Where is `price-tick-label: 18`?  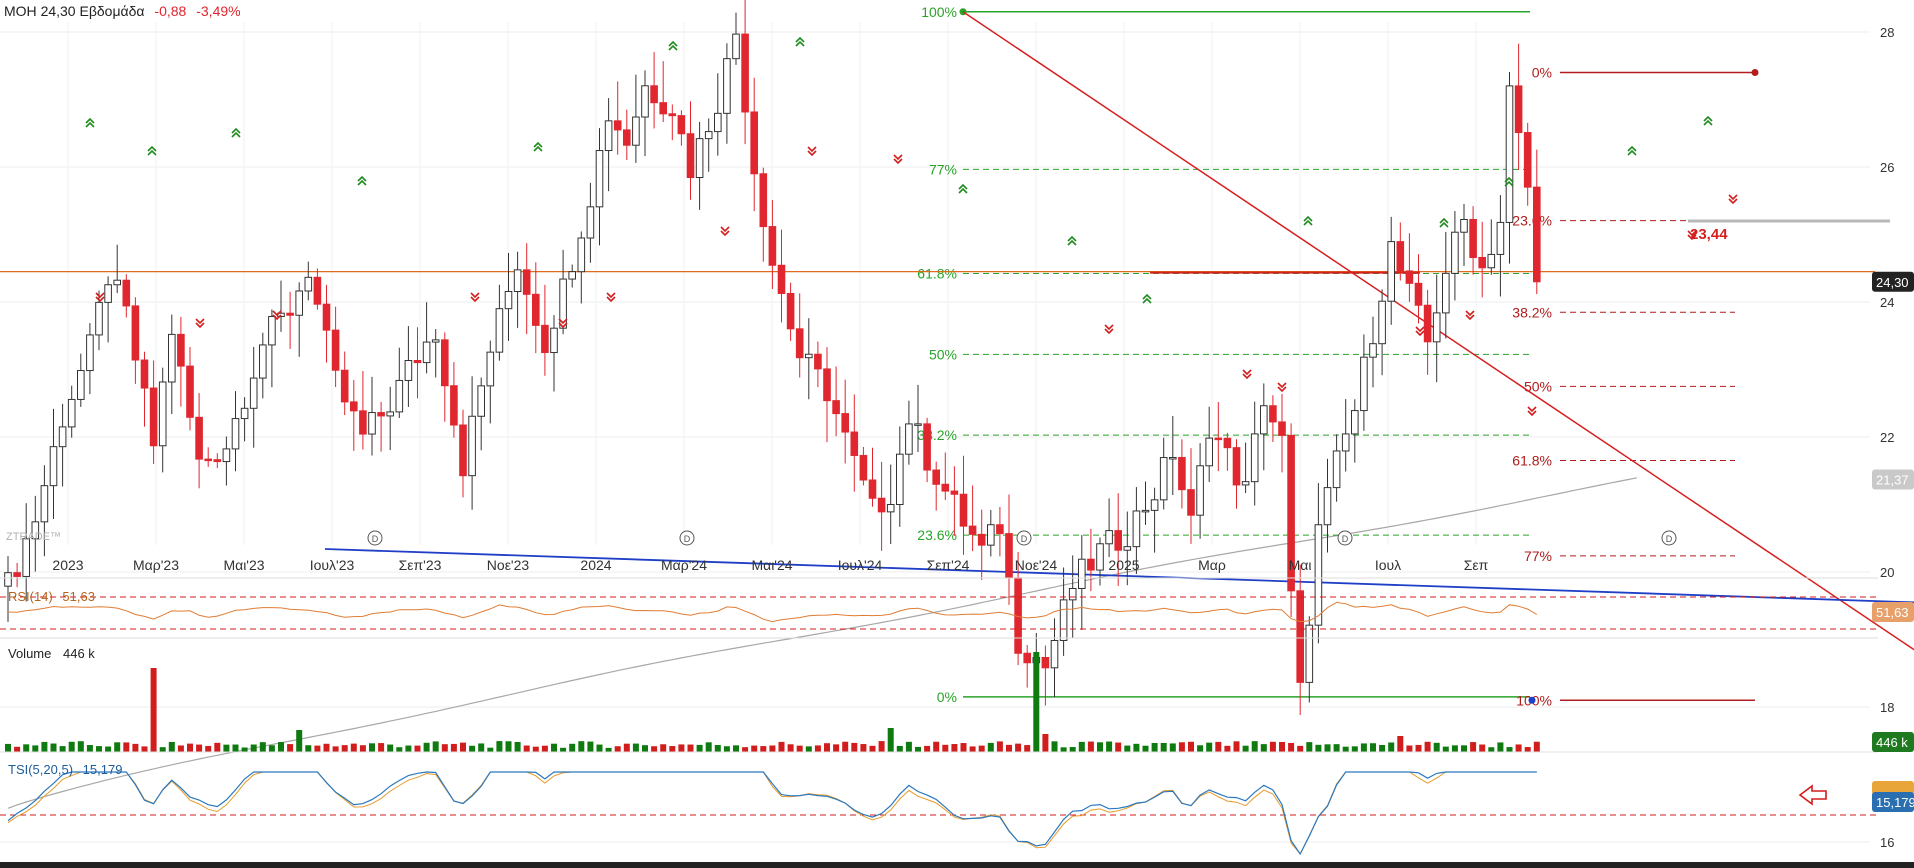 price-tick-label: 18 is located at coordinates (1887, 707).